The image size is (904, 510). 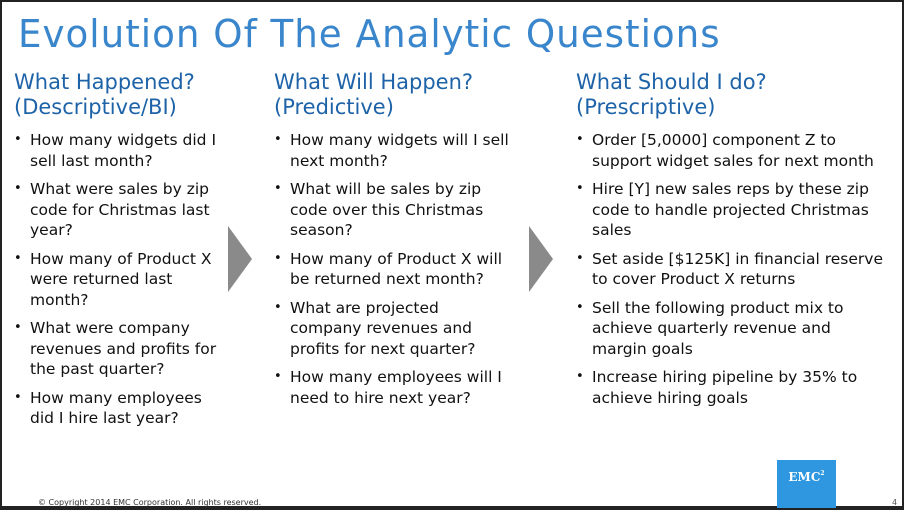 What do you see at coordinates (121, 408) in the screenshot?
I see `list-item: How many employees did I hire last year?` at bounding box center [121, 408].